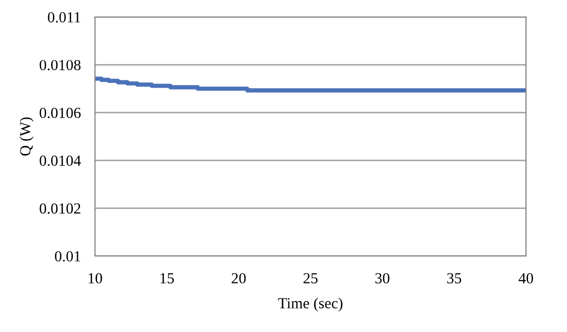 The height and width of the screenshot is (332, 567). What do you see at coordinates (311, 278) in the screenshot?
I see `x-tick-label: 25` at bounding box center [311, 278].